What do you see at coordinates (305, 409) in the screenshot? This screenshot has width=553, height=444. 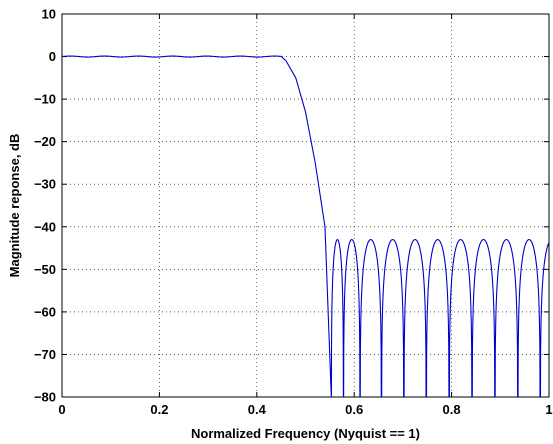 I see `x-tick-labels: 0 0.2 0.4 0.6 0.8 1` at bounding box center [305, 409].